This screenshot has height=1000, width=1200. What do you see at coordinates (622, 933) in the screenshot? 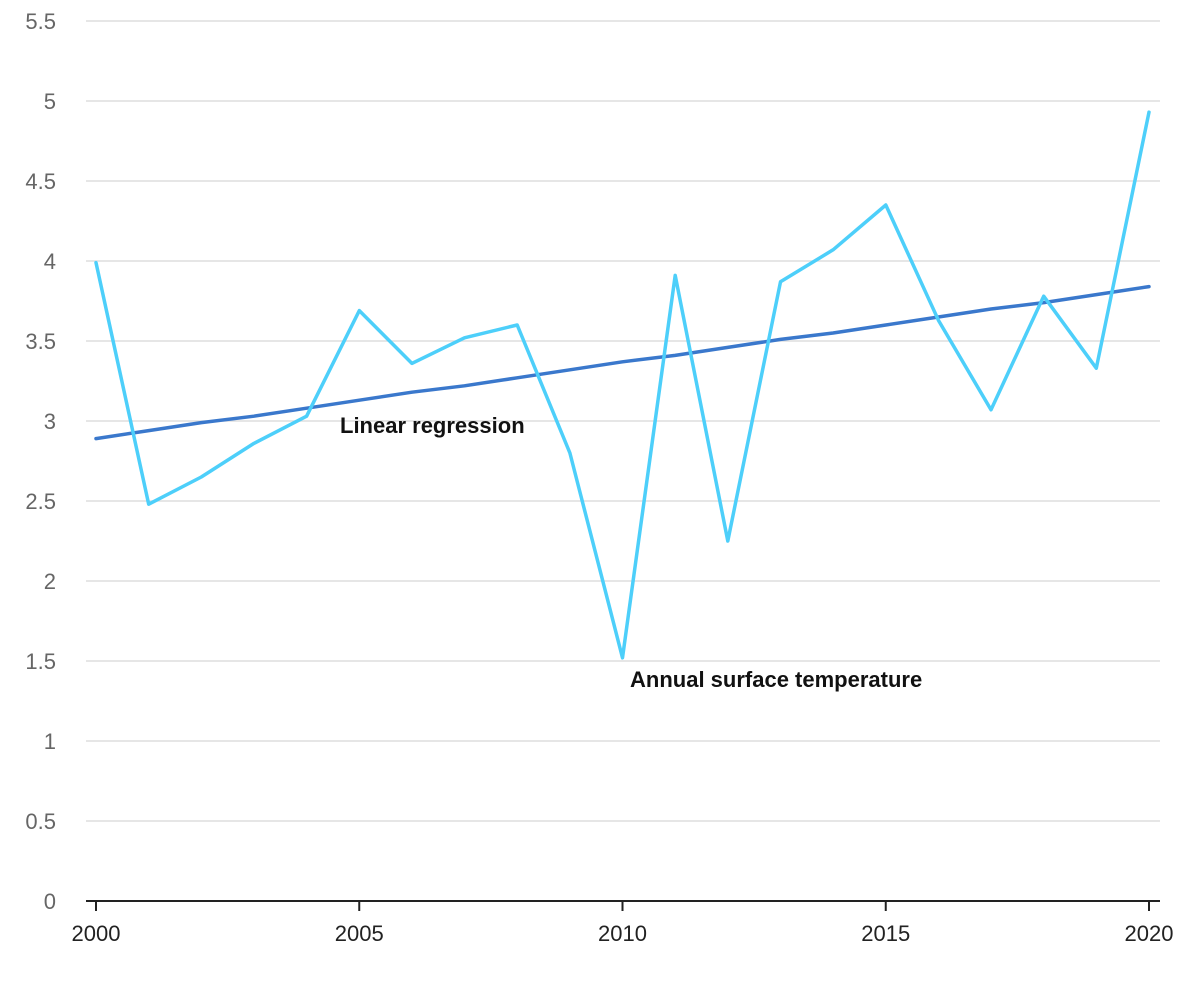
I see `x-tick-label: 2010` at bounding box center [622, 933].